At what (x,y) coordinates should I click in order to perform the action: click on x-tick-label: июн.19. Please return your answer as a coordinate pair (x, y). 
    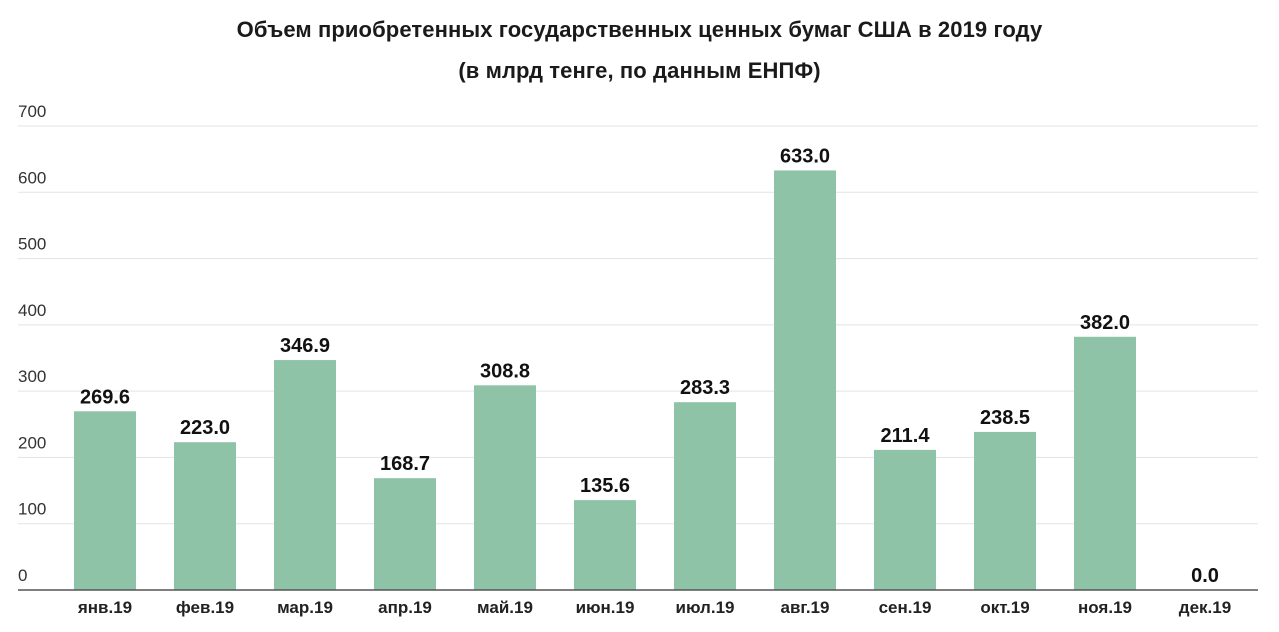
    Looking at the image, I should click on (605, 607).